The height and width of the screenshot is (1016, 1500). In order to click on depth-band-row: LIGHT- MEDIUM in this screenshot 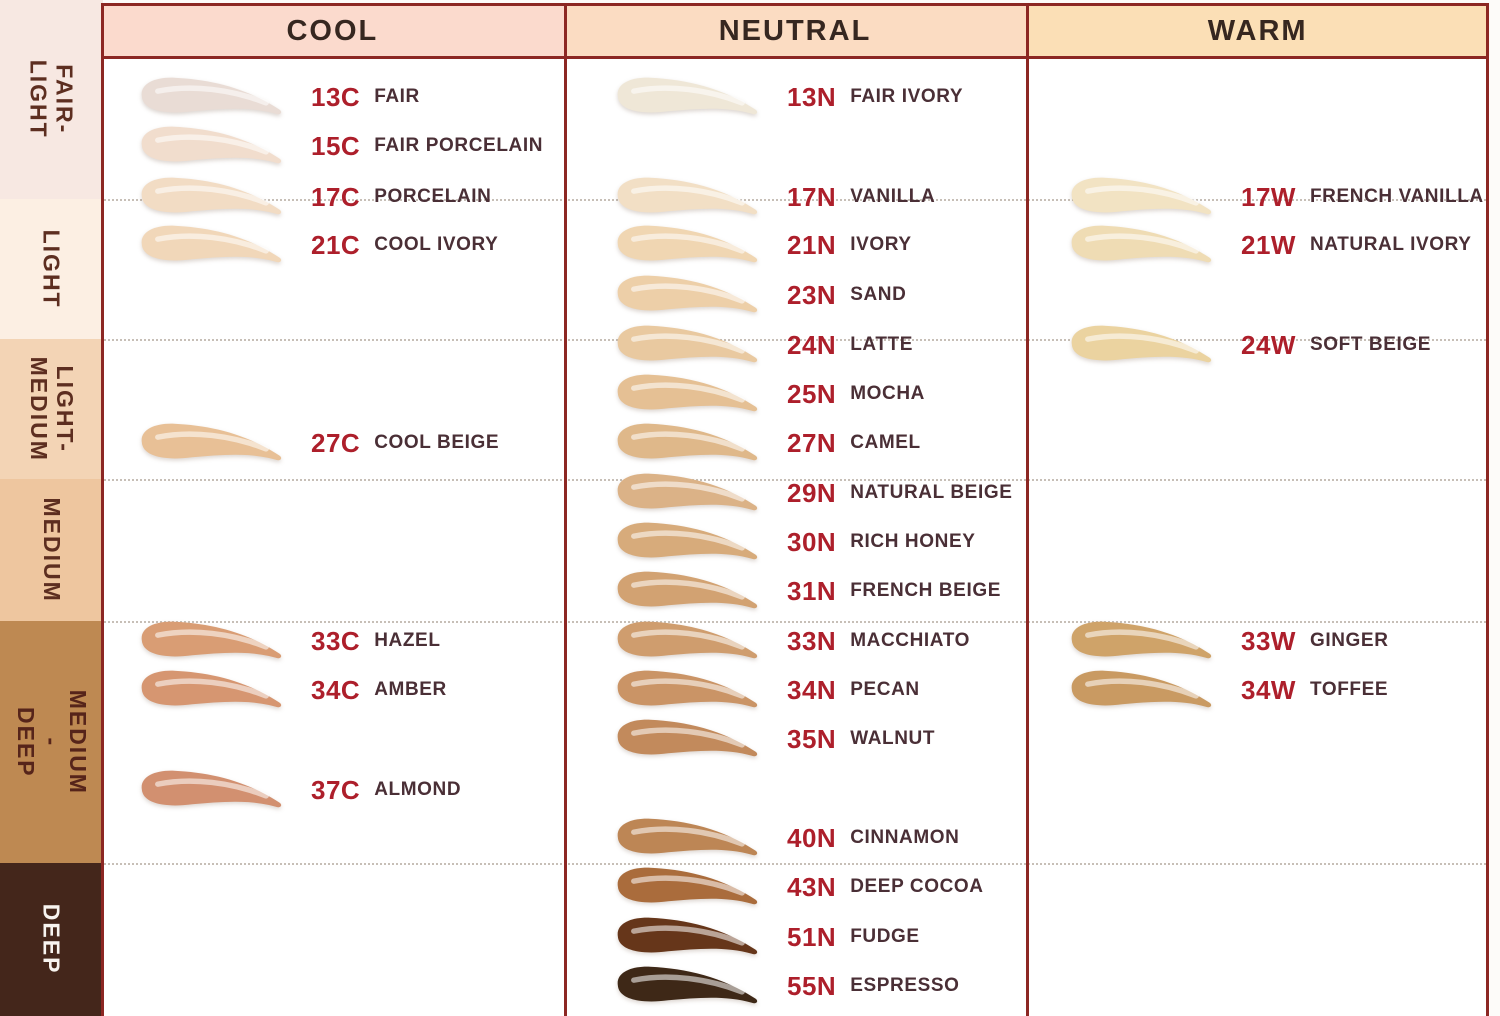, I will do `click(51, 409)`.